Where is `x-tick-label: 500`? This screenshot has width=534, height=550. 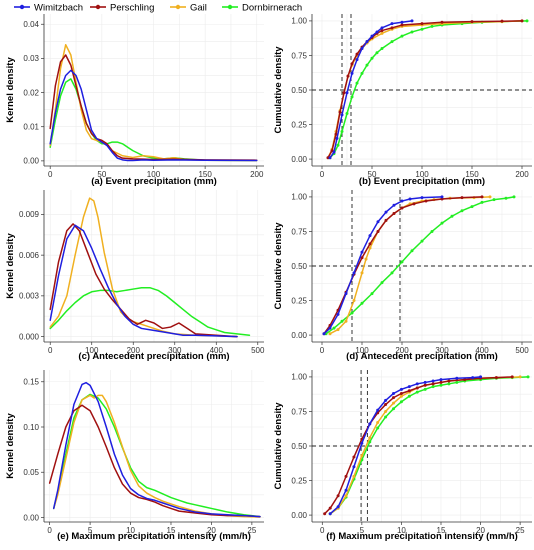 x-tick-label: 500 is located at coordinates (258, 350).